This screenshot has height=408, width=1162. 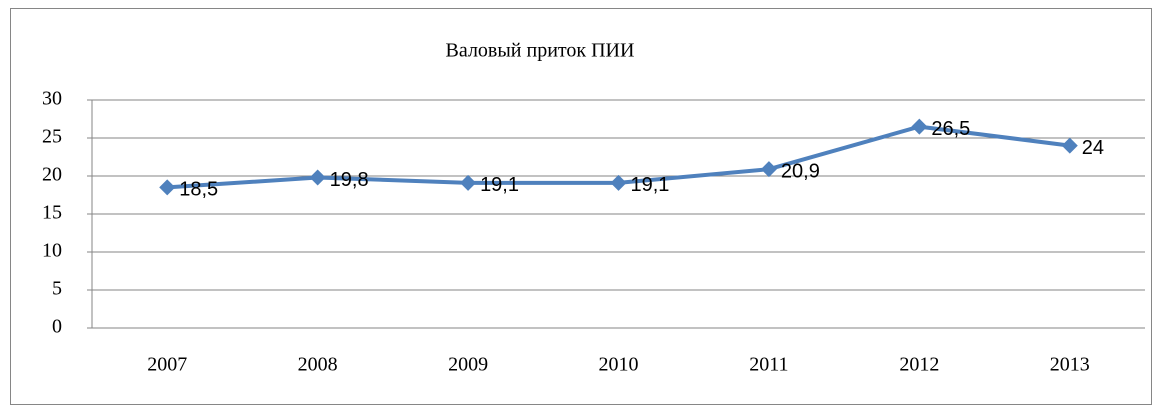 I want to click on x-tick-label: 2012, so click(x=919, y=365).